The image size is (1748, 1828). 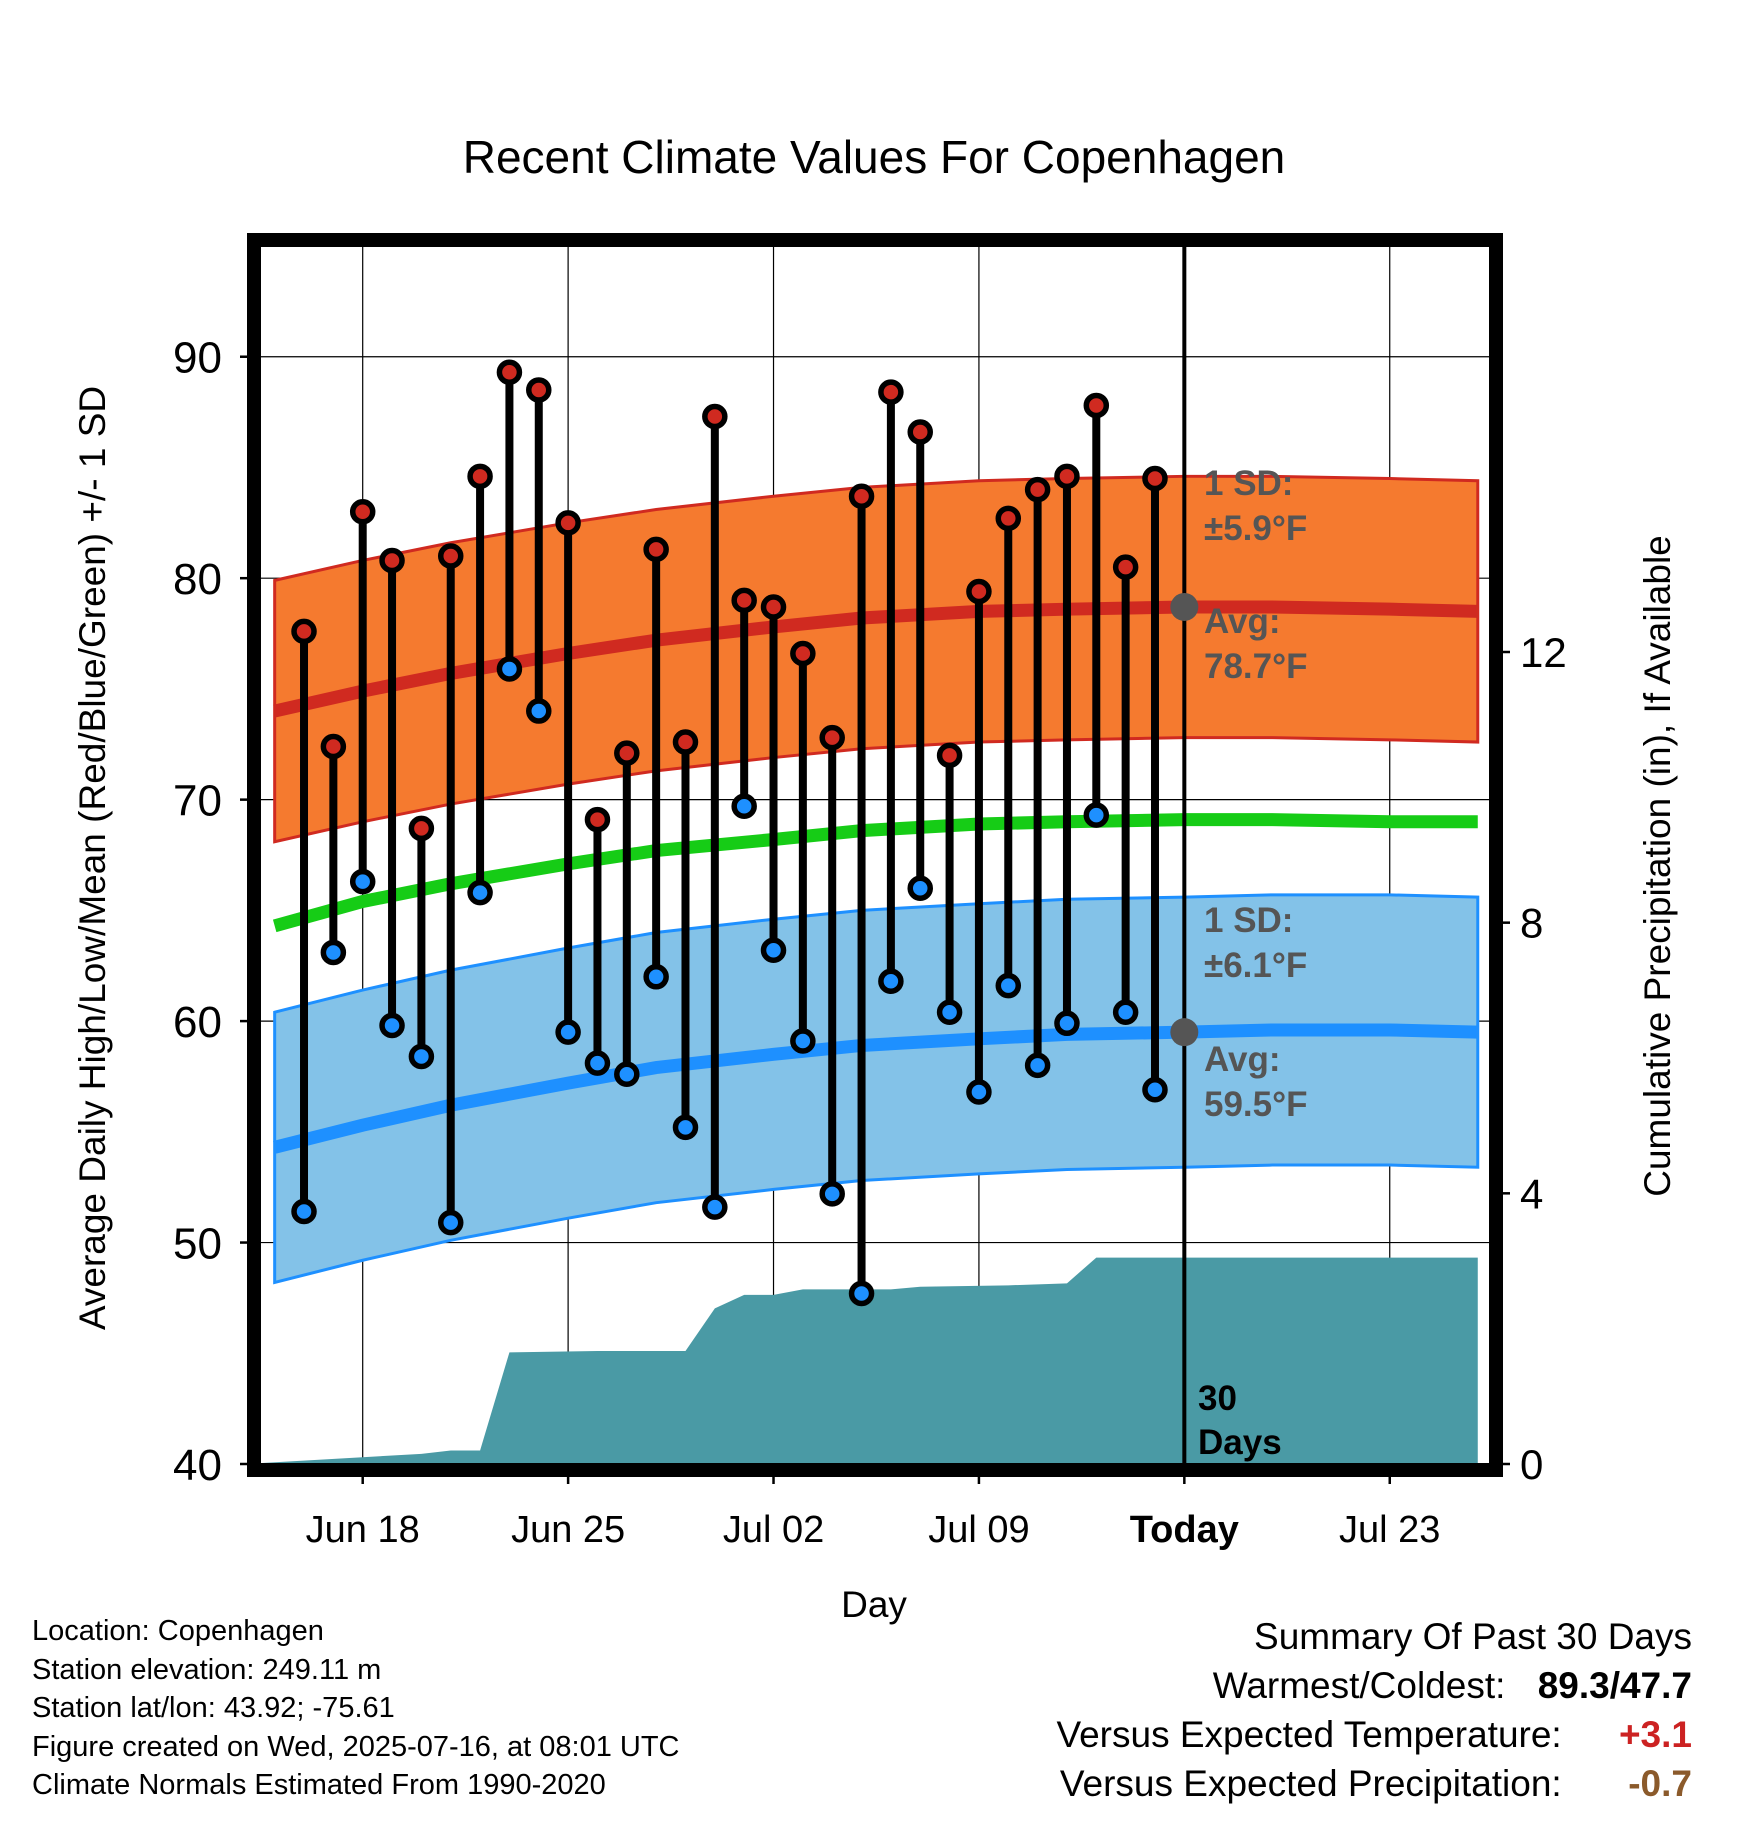 What do you see at coordinates (1242, 1059) in the screenshot?
I see `low-avg-label: Avg:` at bounding box center [1242, 1059].